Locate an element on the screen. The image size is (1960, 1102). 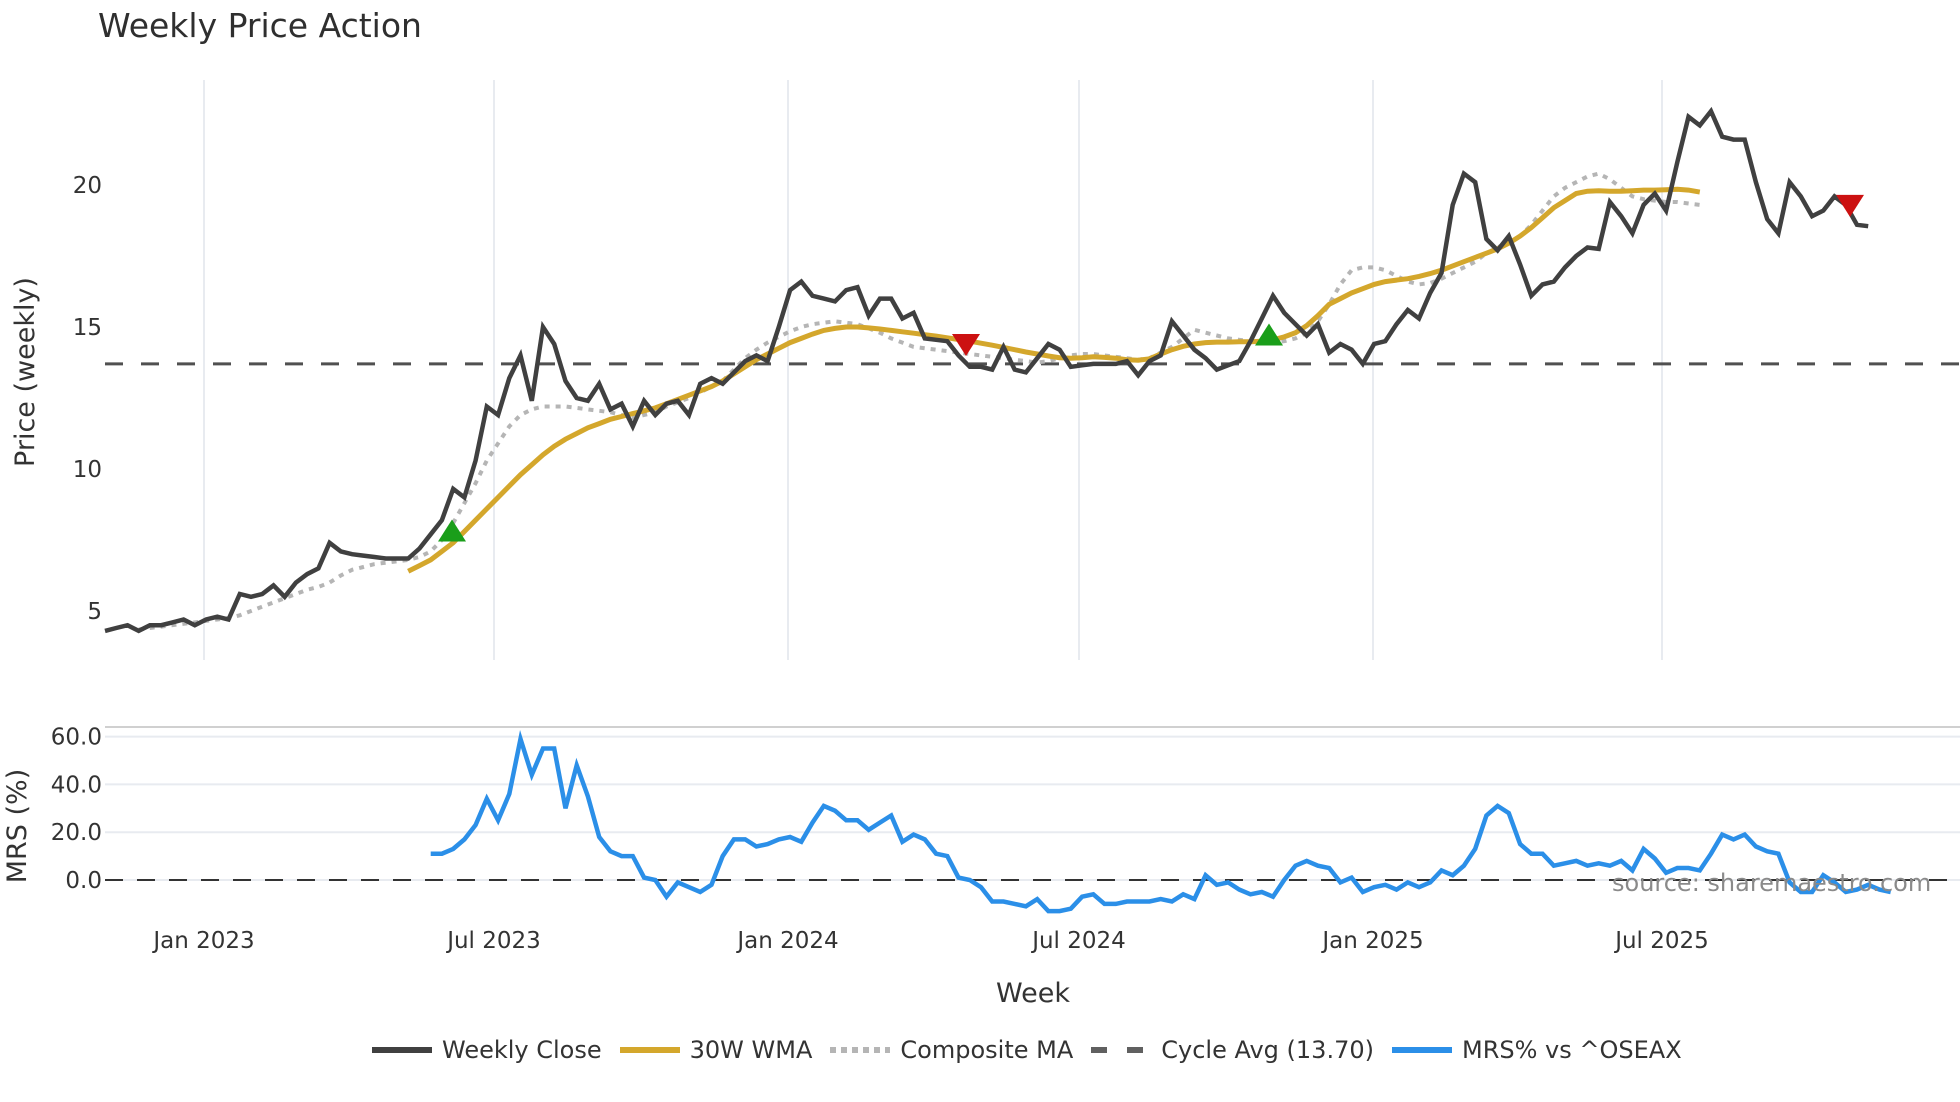
legend-item-weekly-close: Weekly Close is located at coordinates (487, 1050).